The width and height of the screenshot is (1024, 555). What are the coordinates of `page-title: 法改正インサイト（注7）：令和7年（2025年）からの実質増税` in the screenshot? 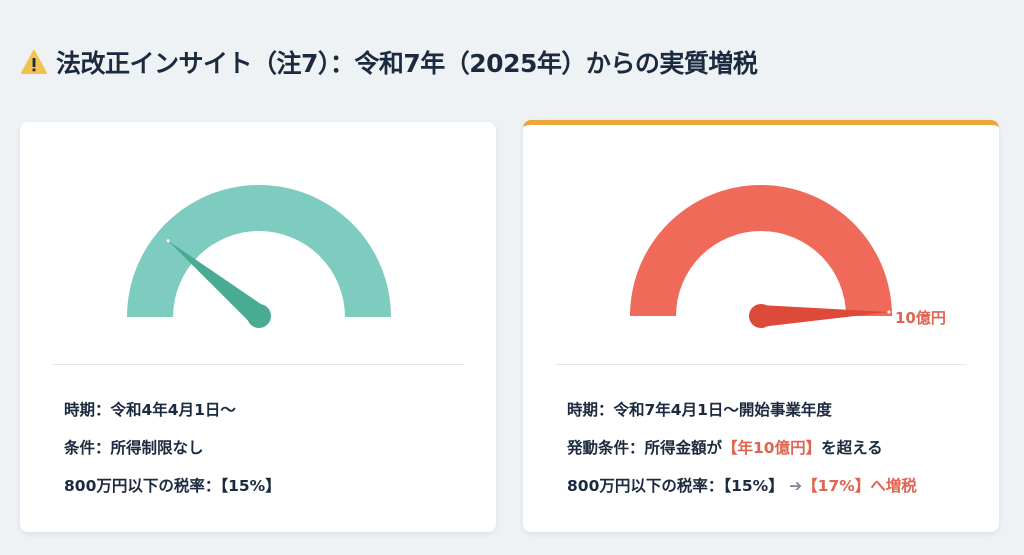 It's located at (389, 62).